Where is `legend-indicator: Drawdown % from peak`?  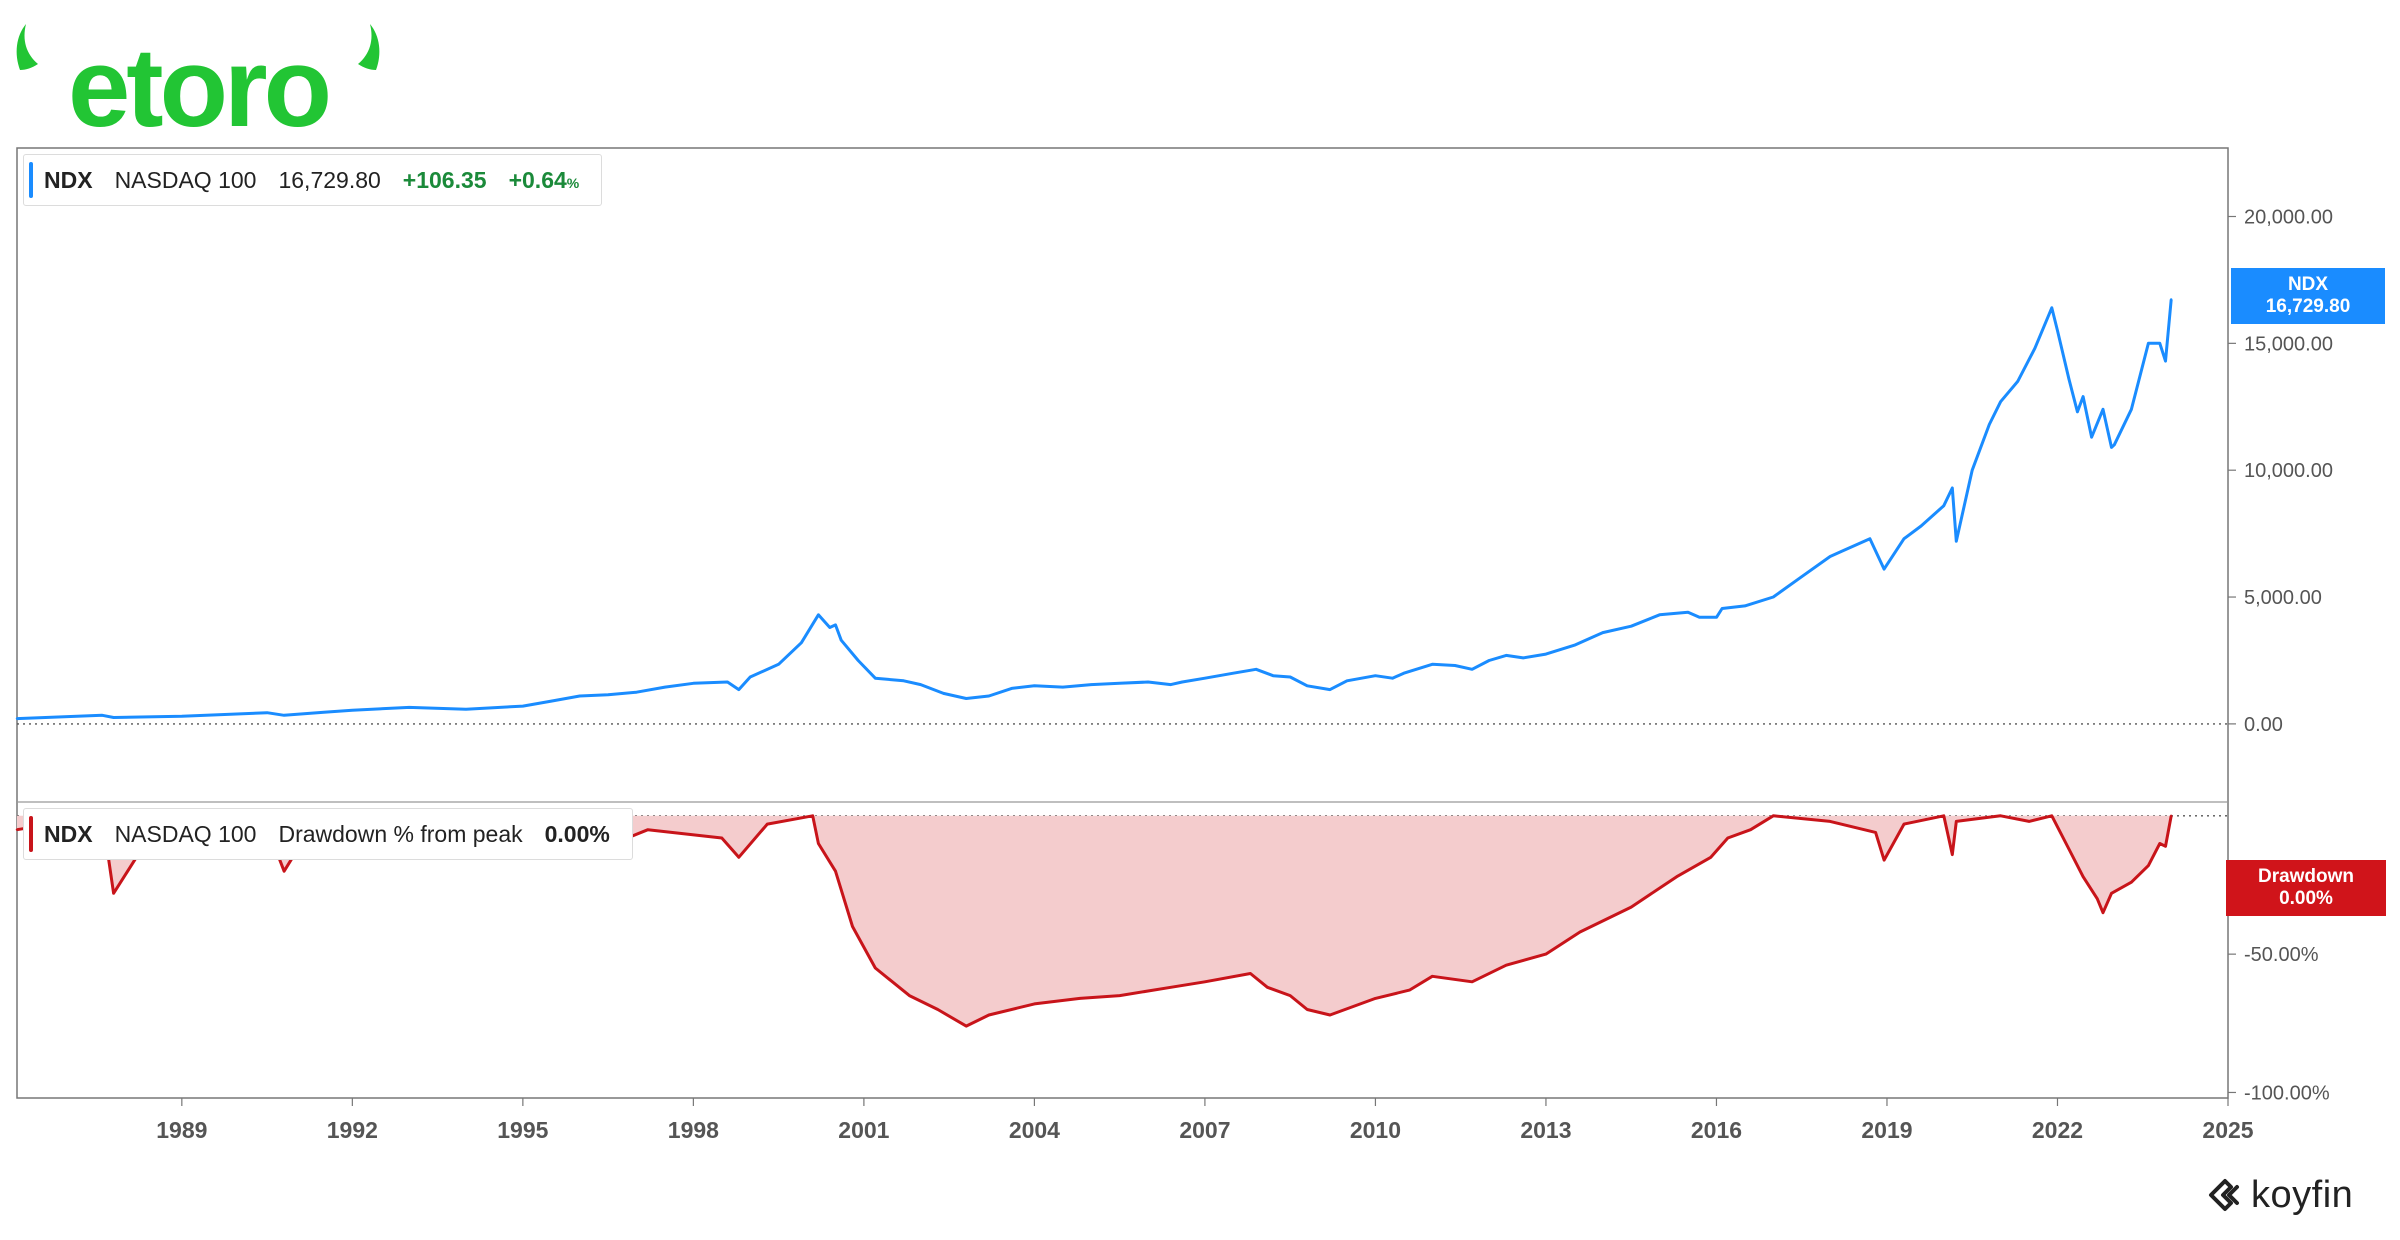 legend-indicator: Drawdown % from peak is located at coordinates (400, 833).